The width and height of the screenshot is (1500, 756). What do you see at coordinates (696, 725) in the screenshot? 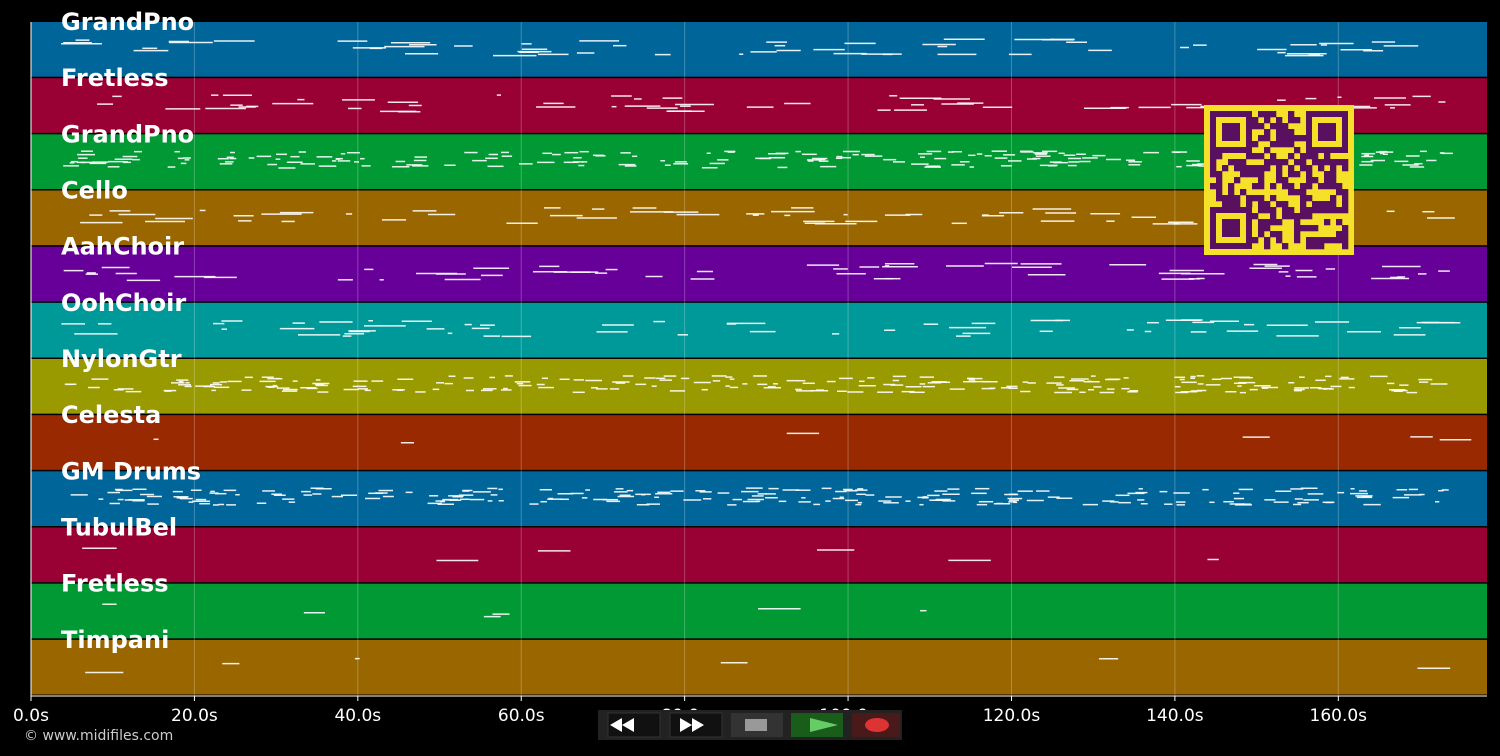
I see `fast-forward-button` at bounding box center [696, 725].